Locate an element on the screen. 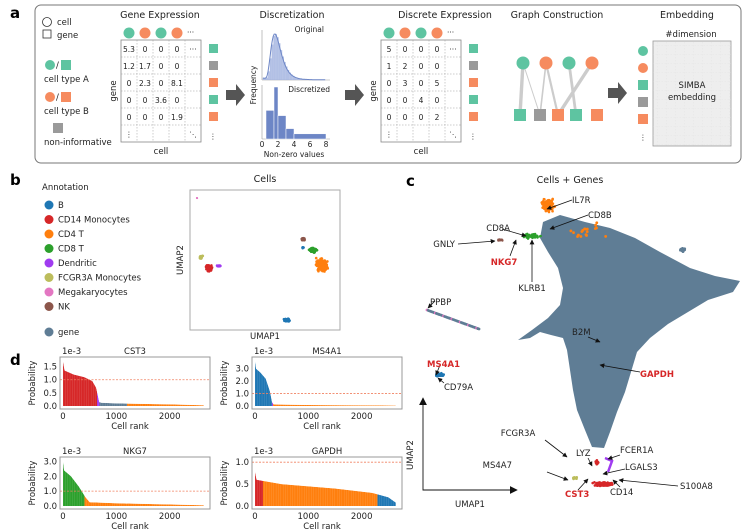 Image resolution: width=755 pixels, height=532 pixels. legend-type-a-label: cell type A is located at coordinates (66, 80).